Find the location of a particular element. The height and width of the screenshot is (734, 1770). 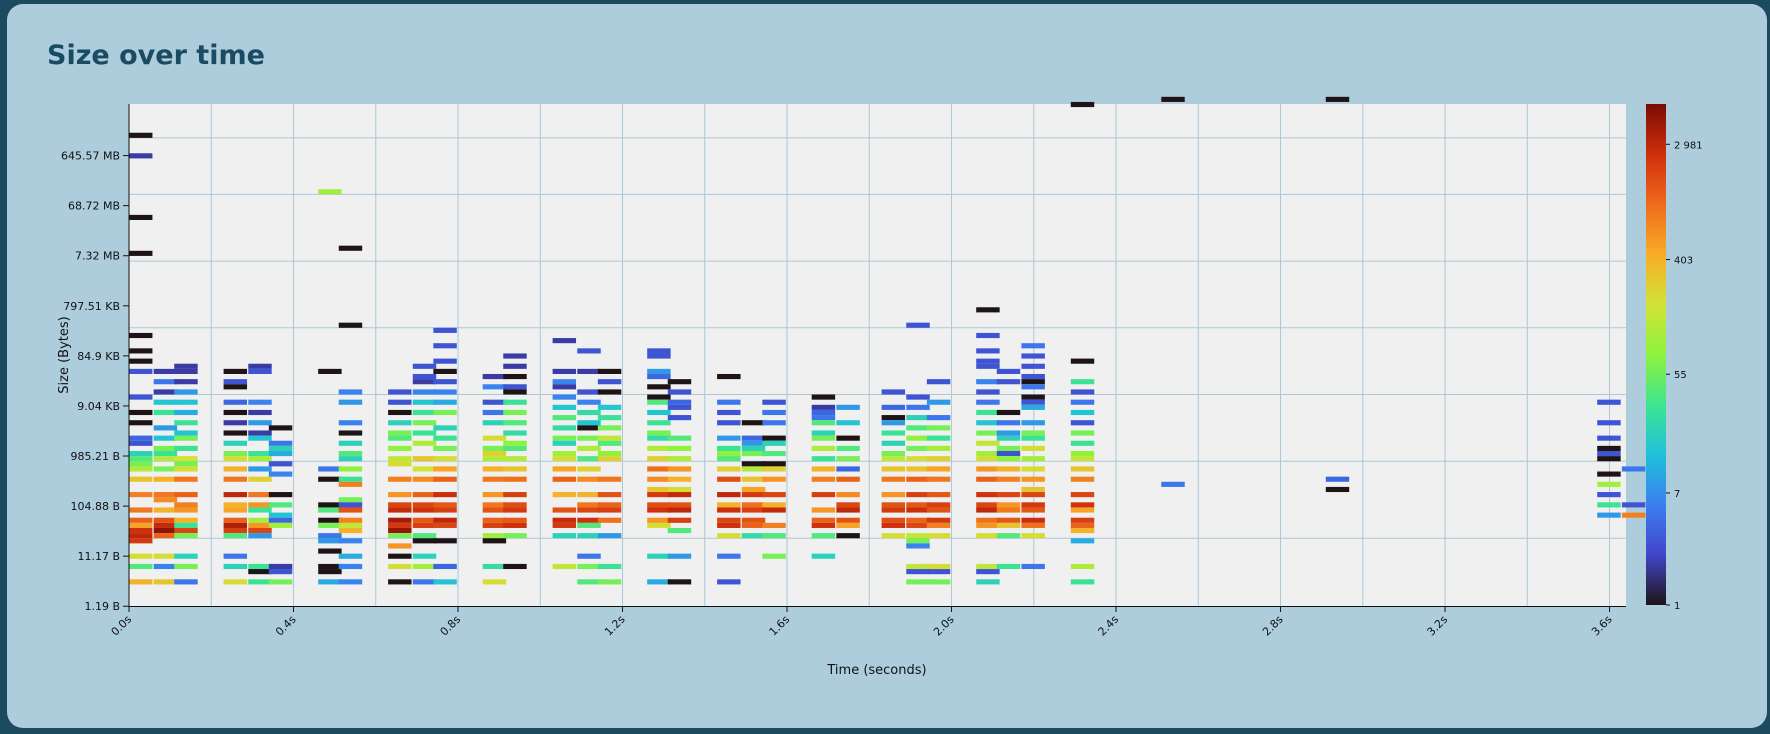

colorbar-tick-label: 7 is located at coordinates (1677, 494).